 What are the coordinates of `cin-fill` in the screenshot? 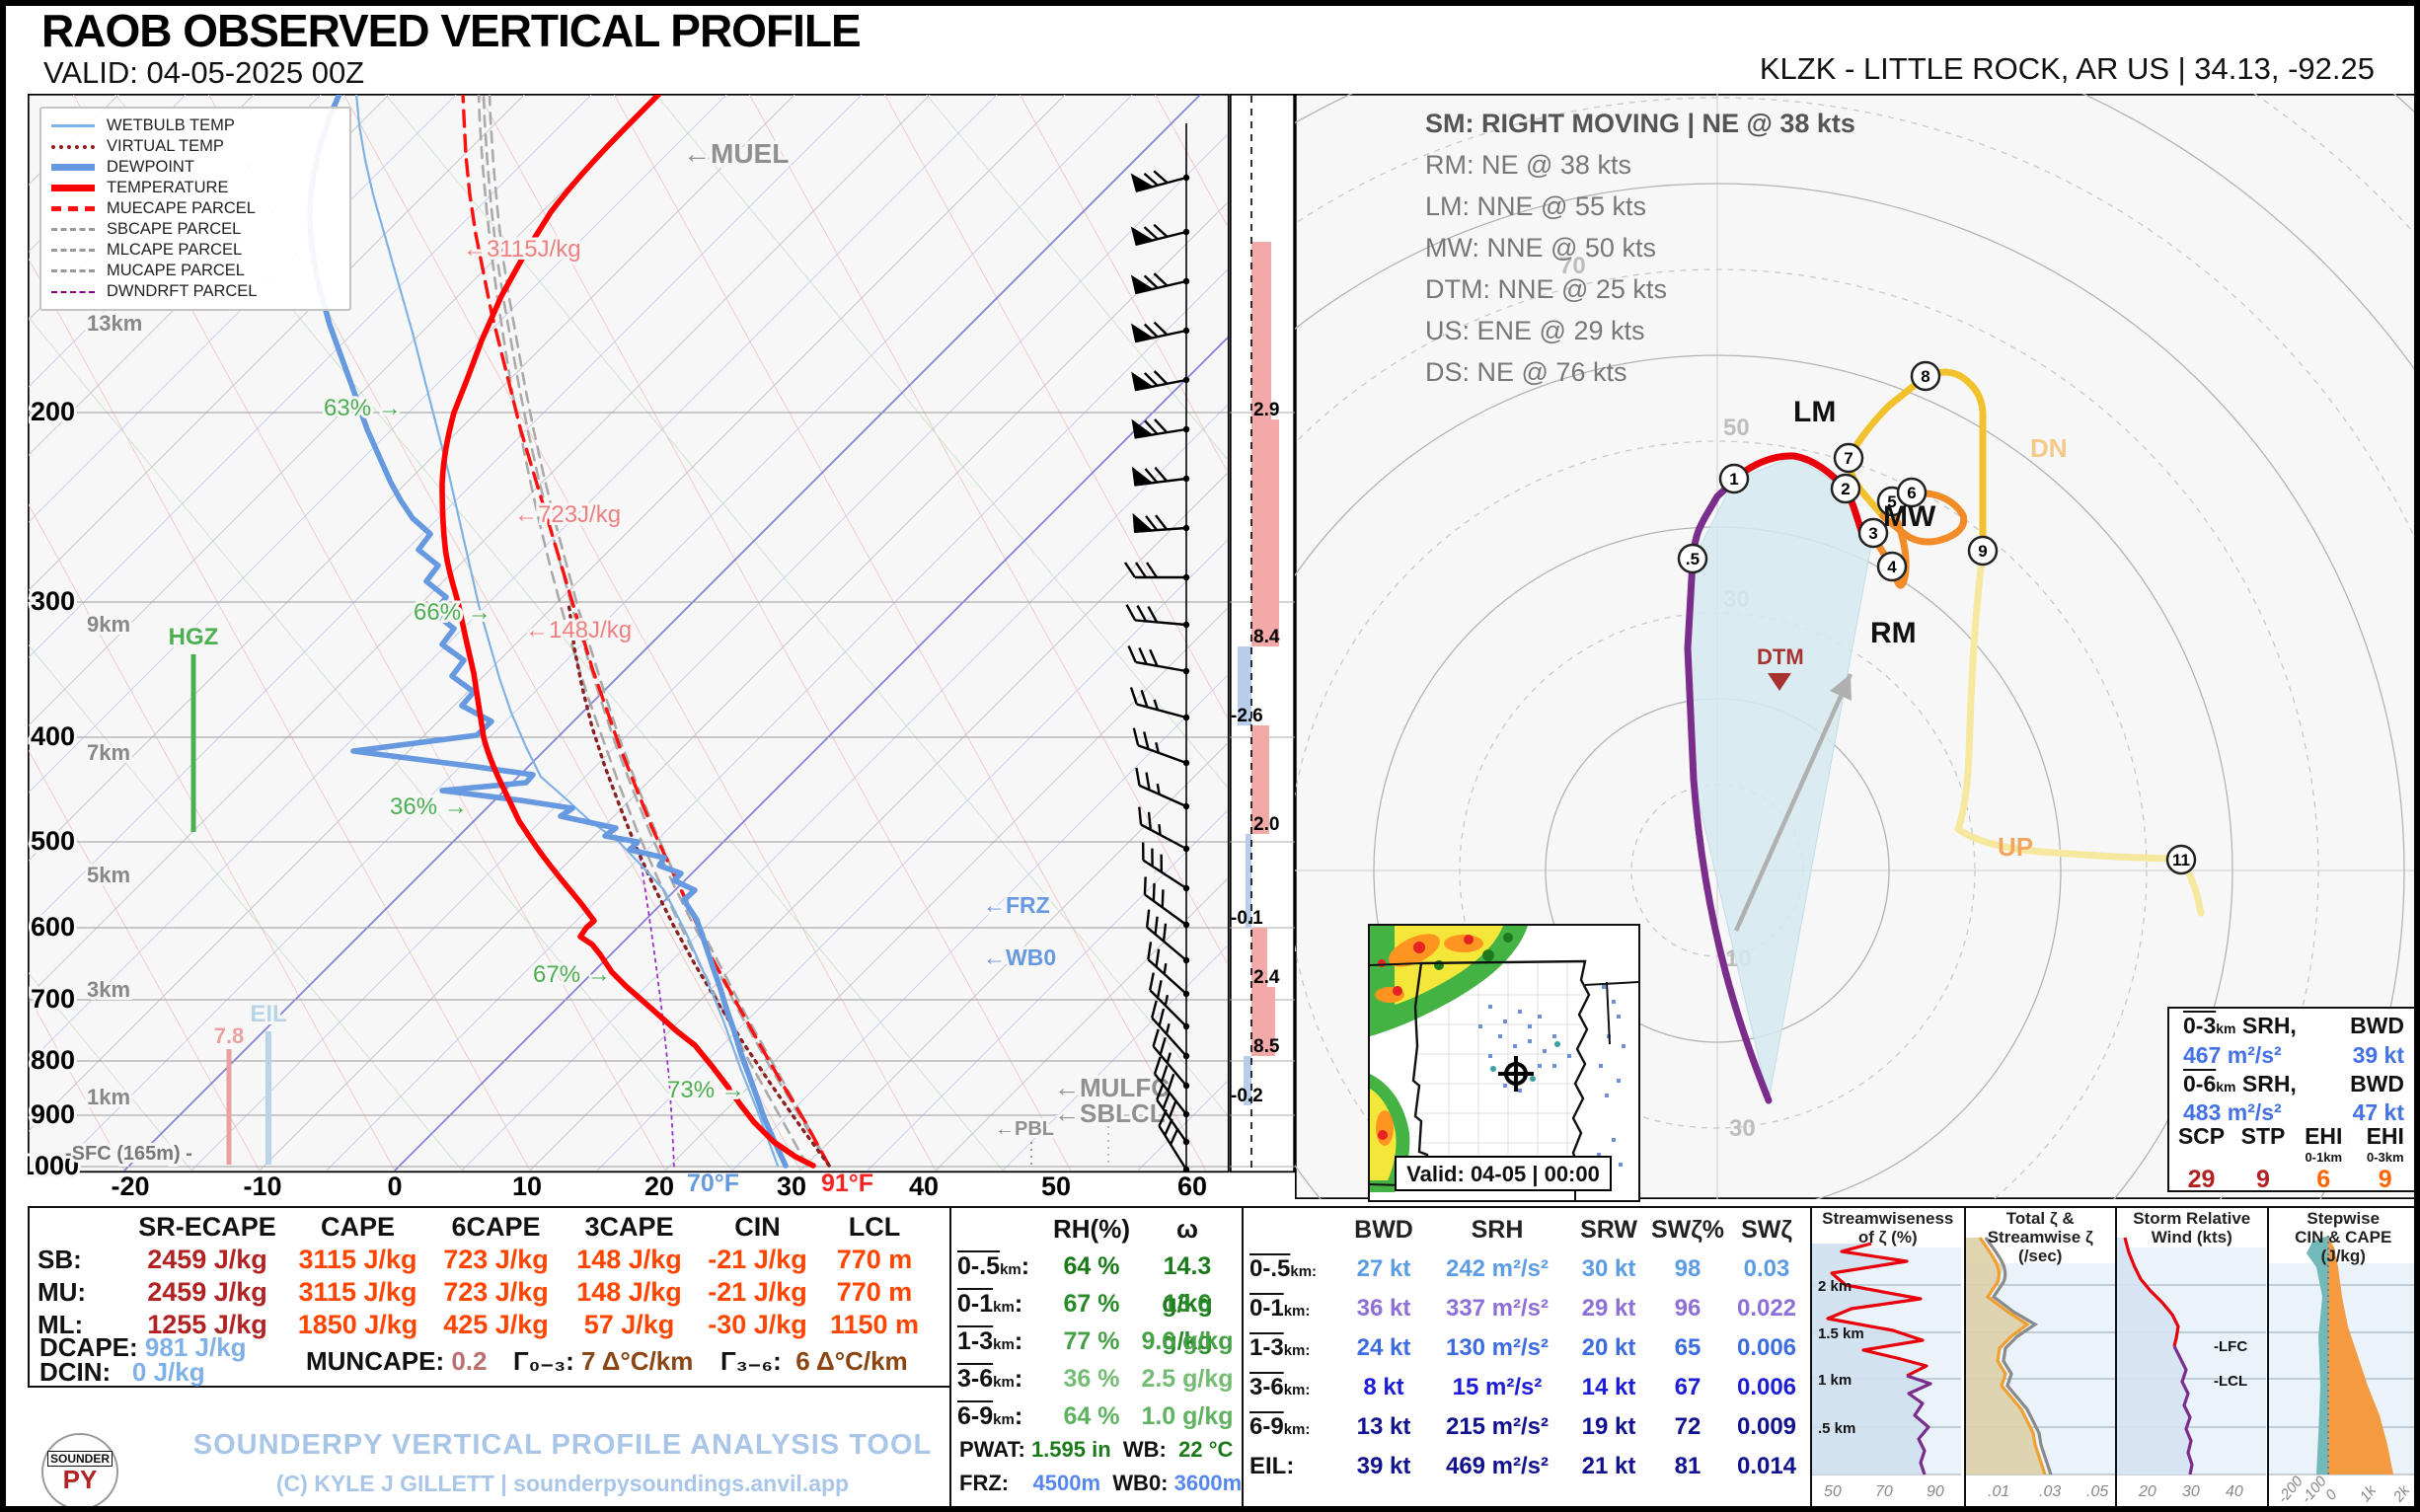 It's located at (2317, 1355).